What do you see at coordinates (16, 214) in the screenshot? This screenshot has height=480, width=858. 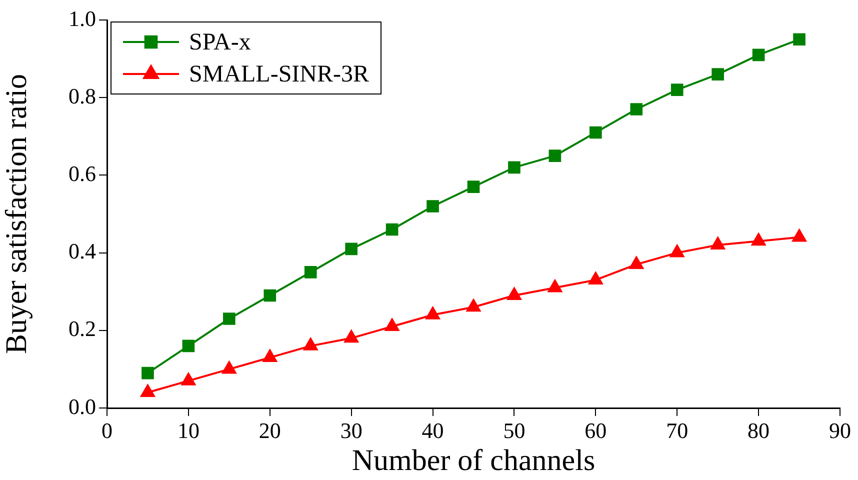 I see `y-axis-title: Buyer satisfaction ratio` at bounding box center [16, 214].